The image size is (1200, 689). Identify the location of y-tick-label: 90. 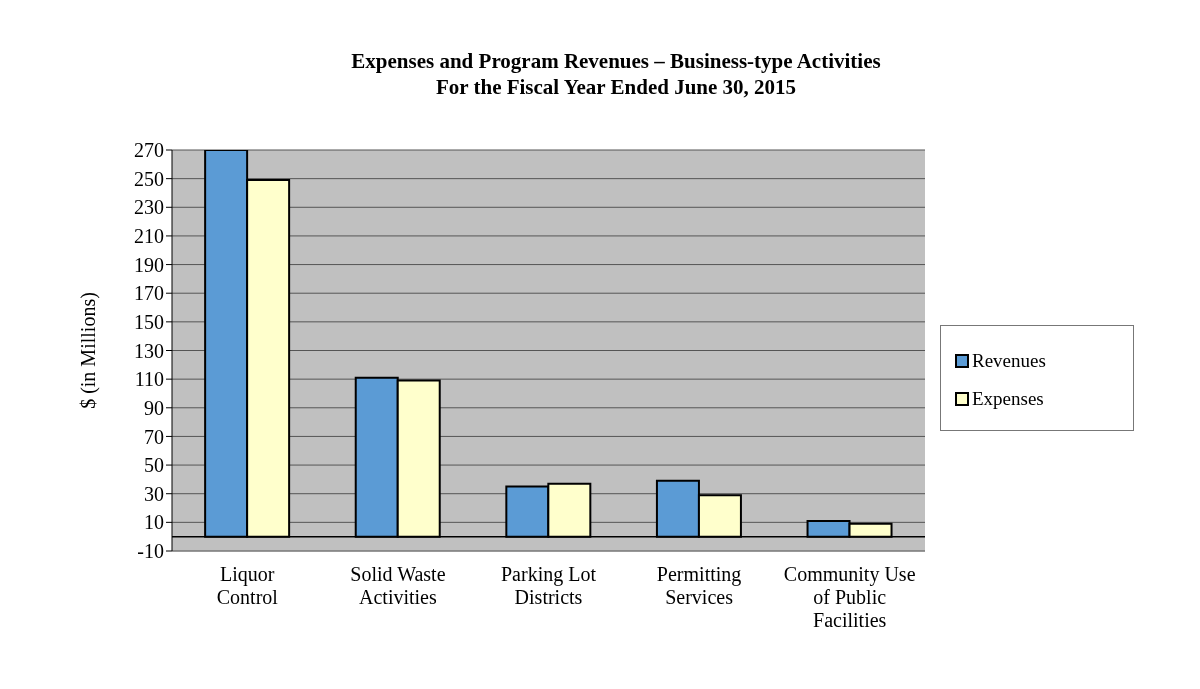
(154, 407).